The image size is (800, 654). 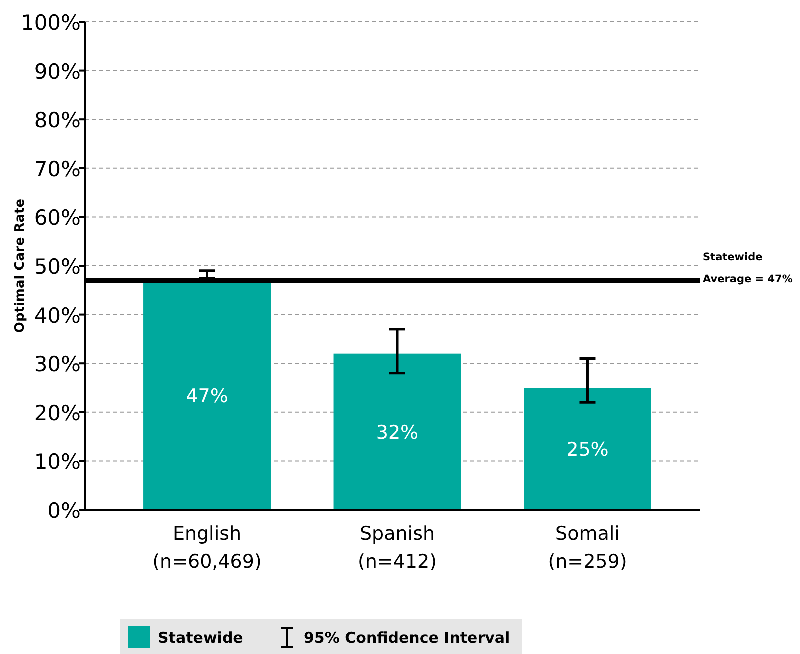 What do you see at coordinates (748, 269) in the screenshot?
I see `ref-line-label: Statewide Average = 47%` at bounding box center [748, 269].